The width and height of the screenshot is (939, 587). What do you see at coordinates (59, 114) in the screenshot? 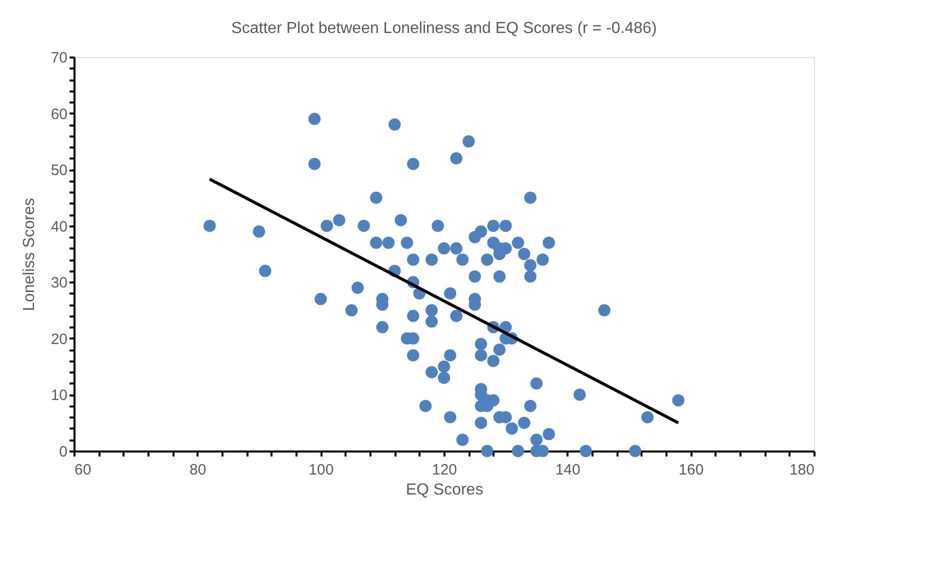
I see `y-tick-label: 60` at bounding box center [59, 114].